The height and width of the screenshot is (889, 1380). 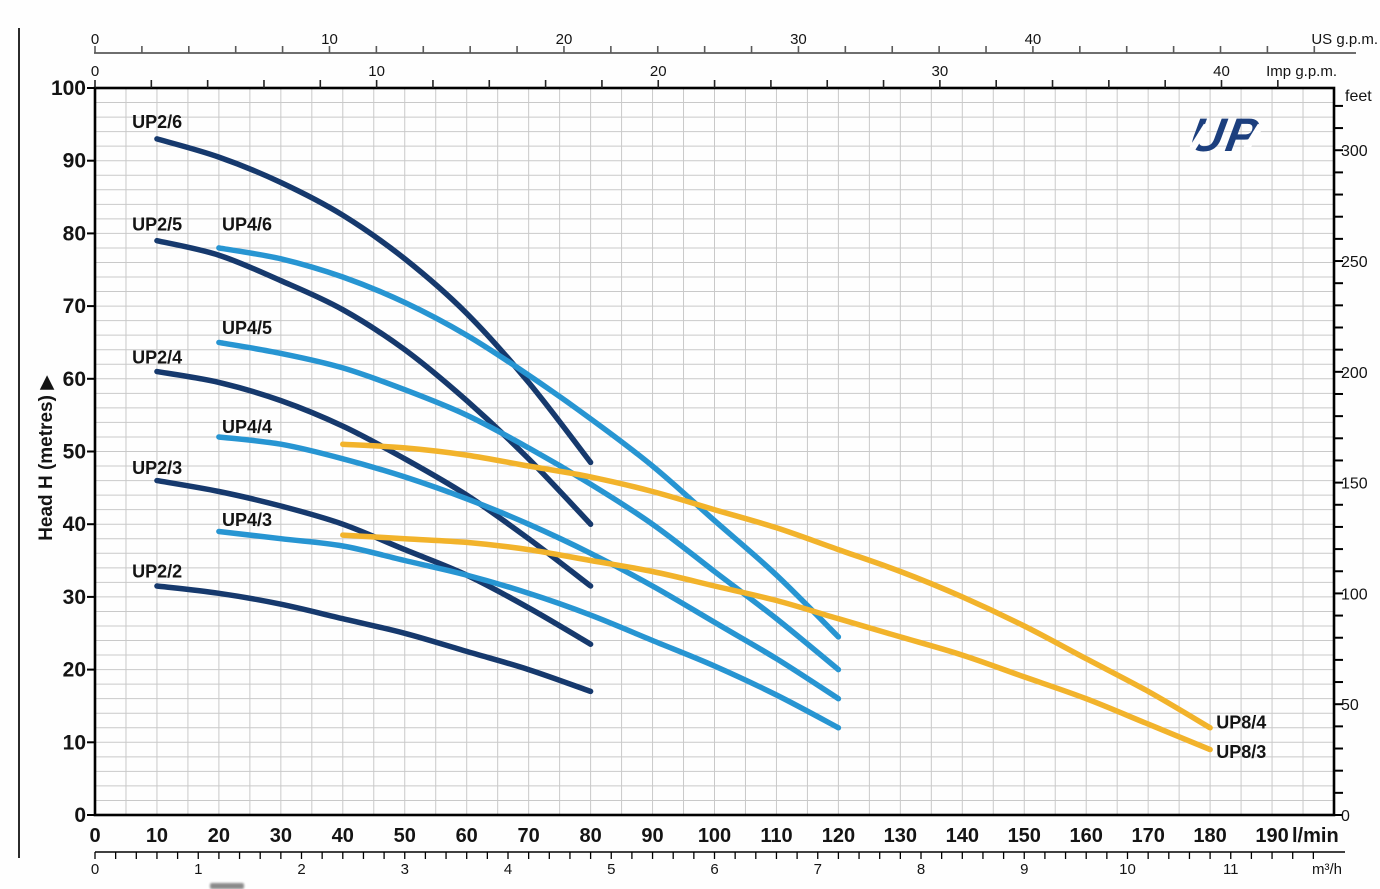 What do you see at coordinates (157, 225) in the screenshot?
I see `curve-label-UP2/5: UP2/5` at bounding box center [157, 225].